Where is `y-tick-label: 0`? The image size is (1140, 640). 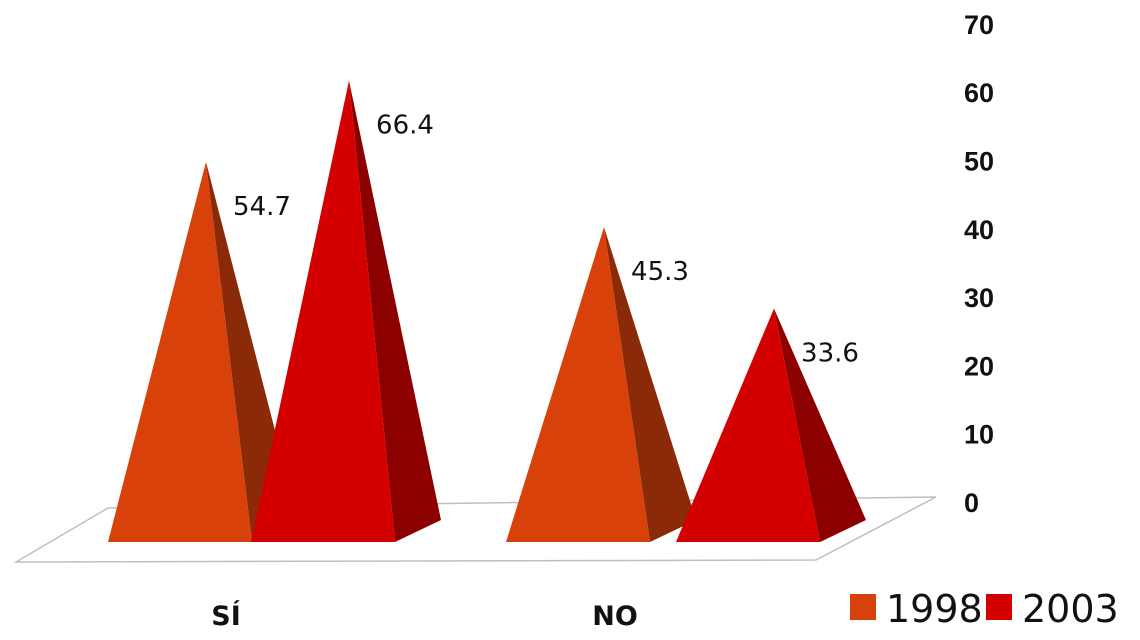 y-tick-label: 0 is located at coordinates (971, 503).